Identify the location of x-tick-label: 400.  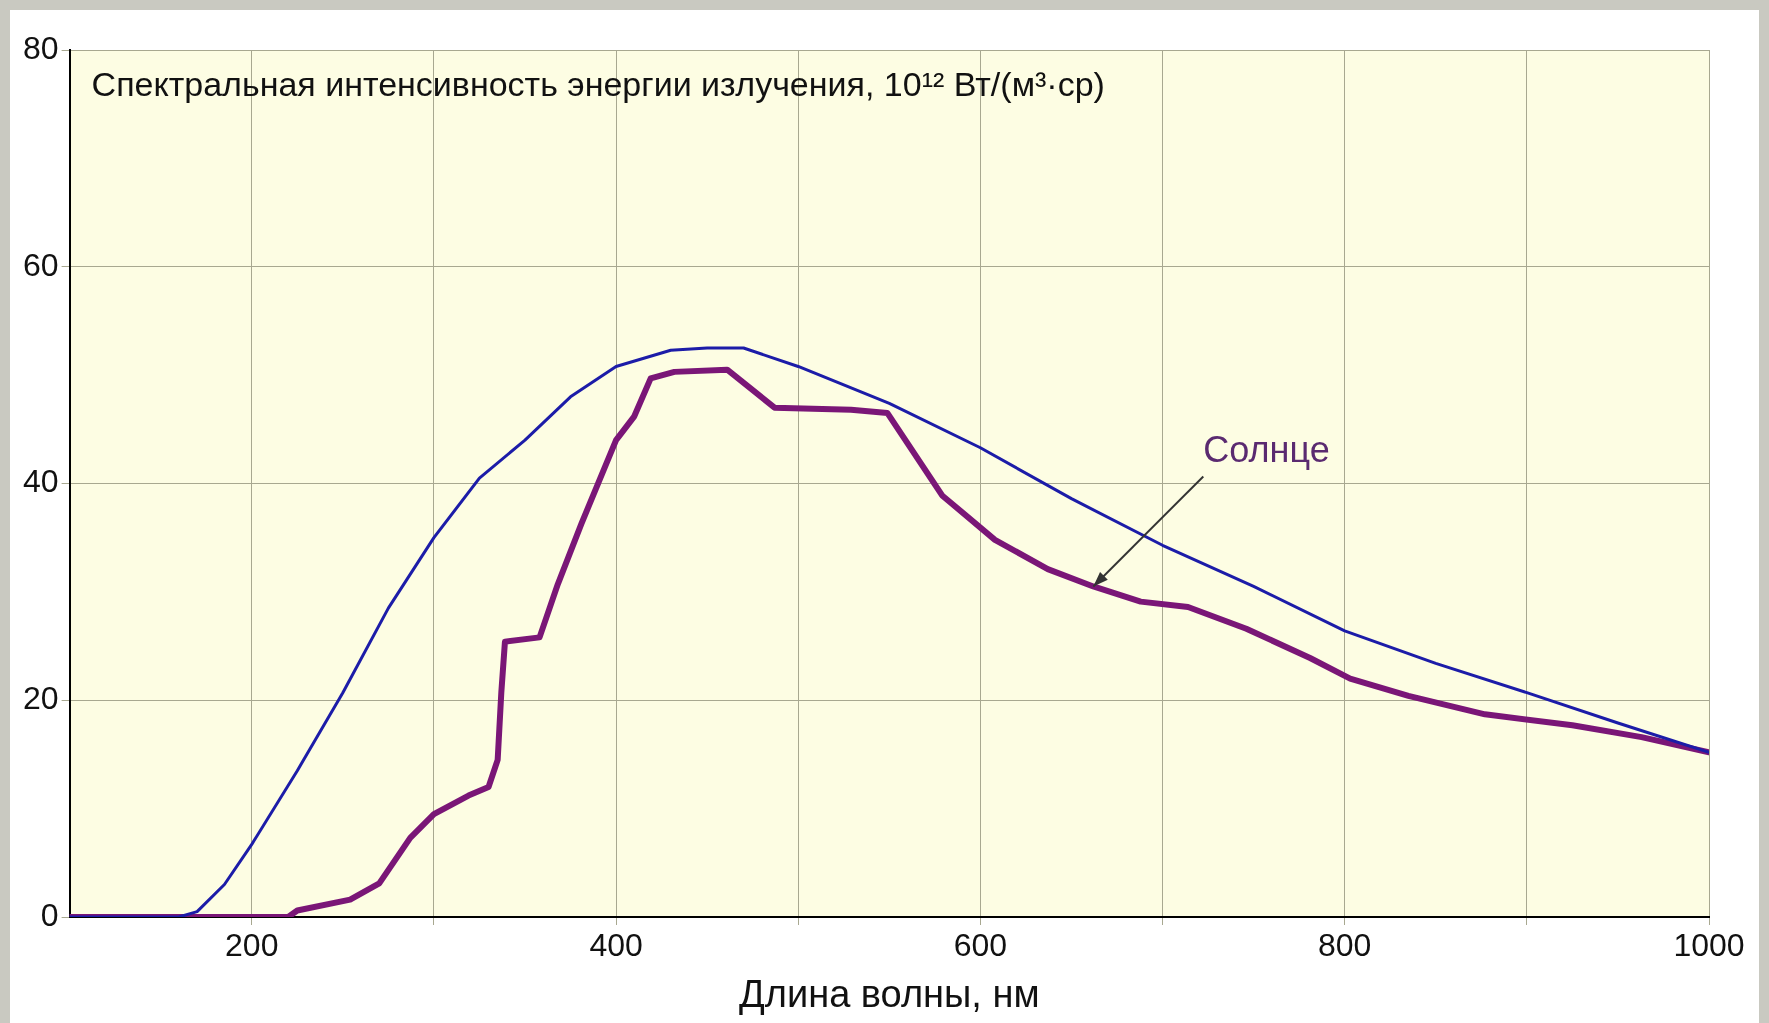
(616, 945).